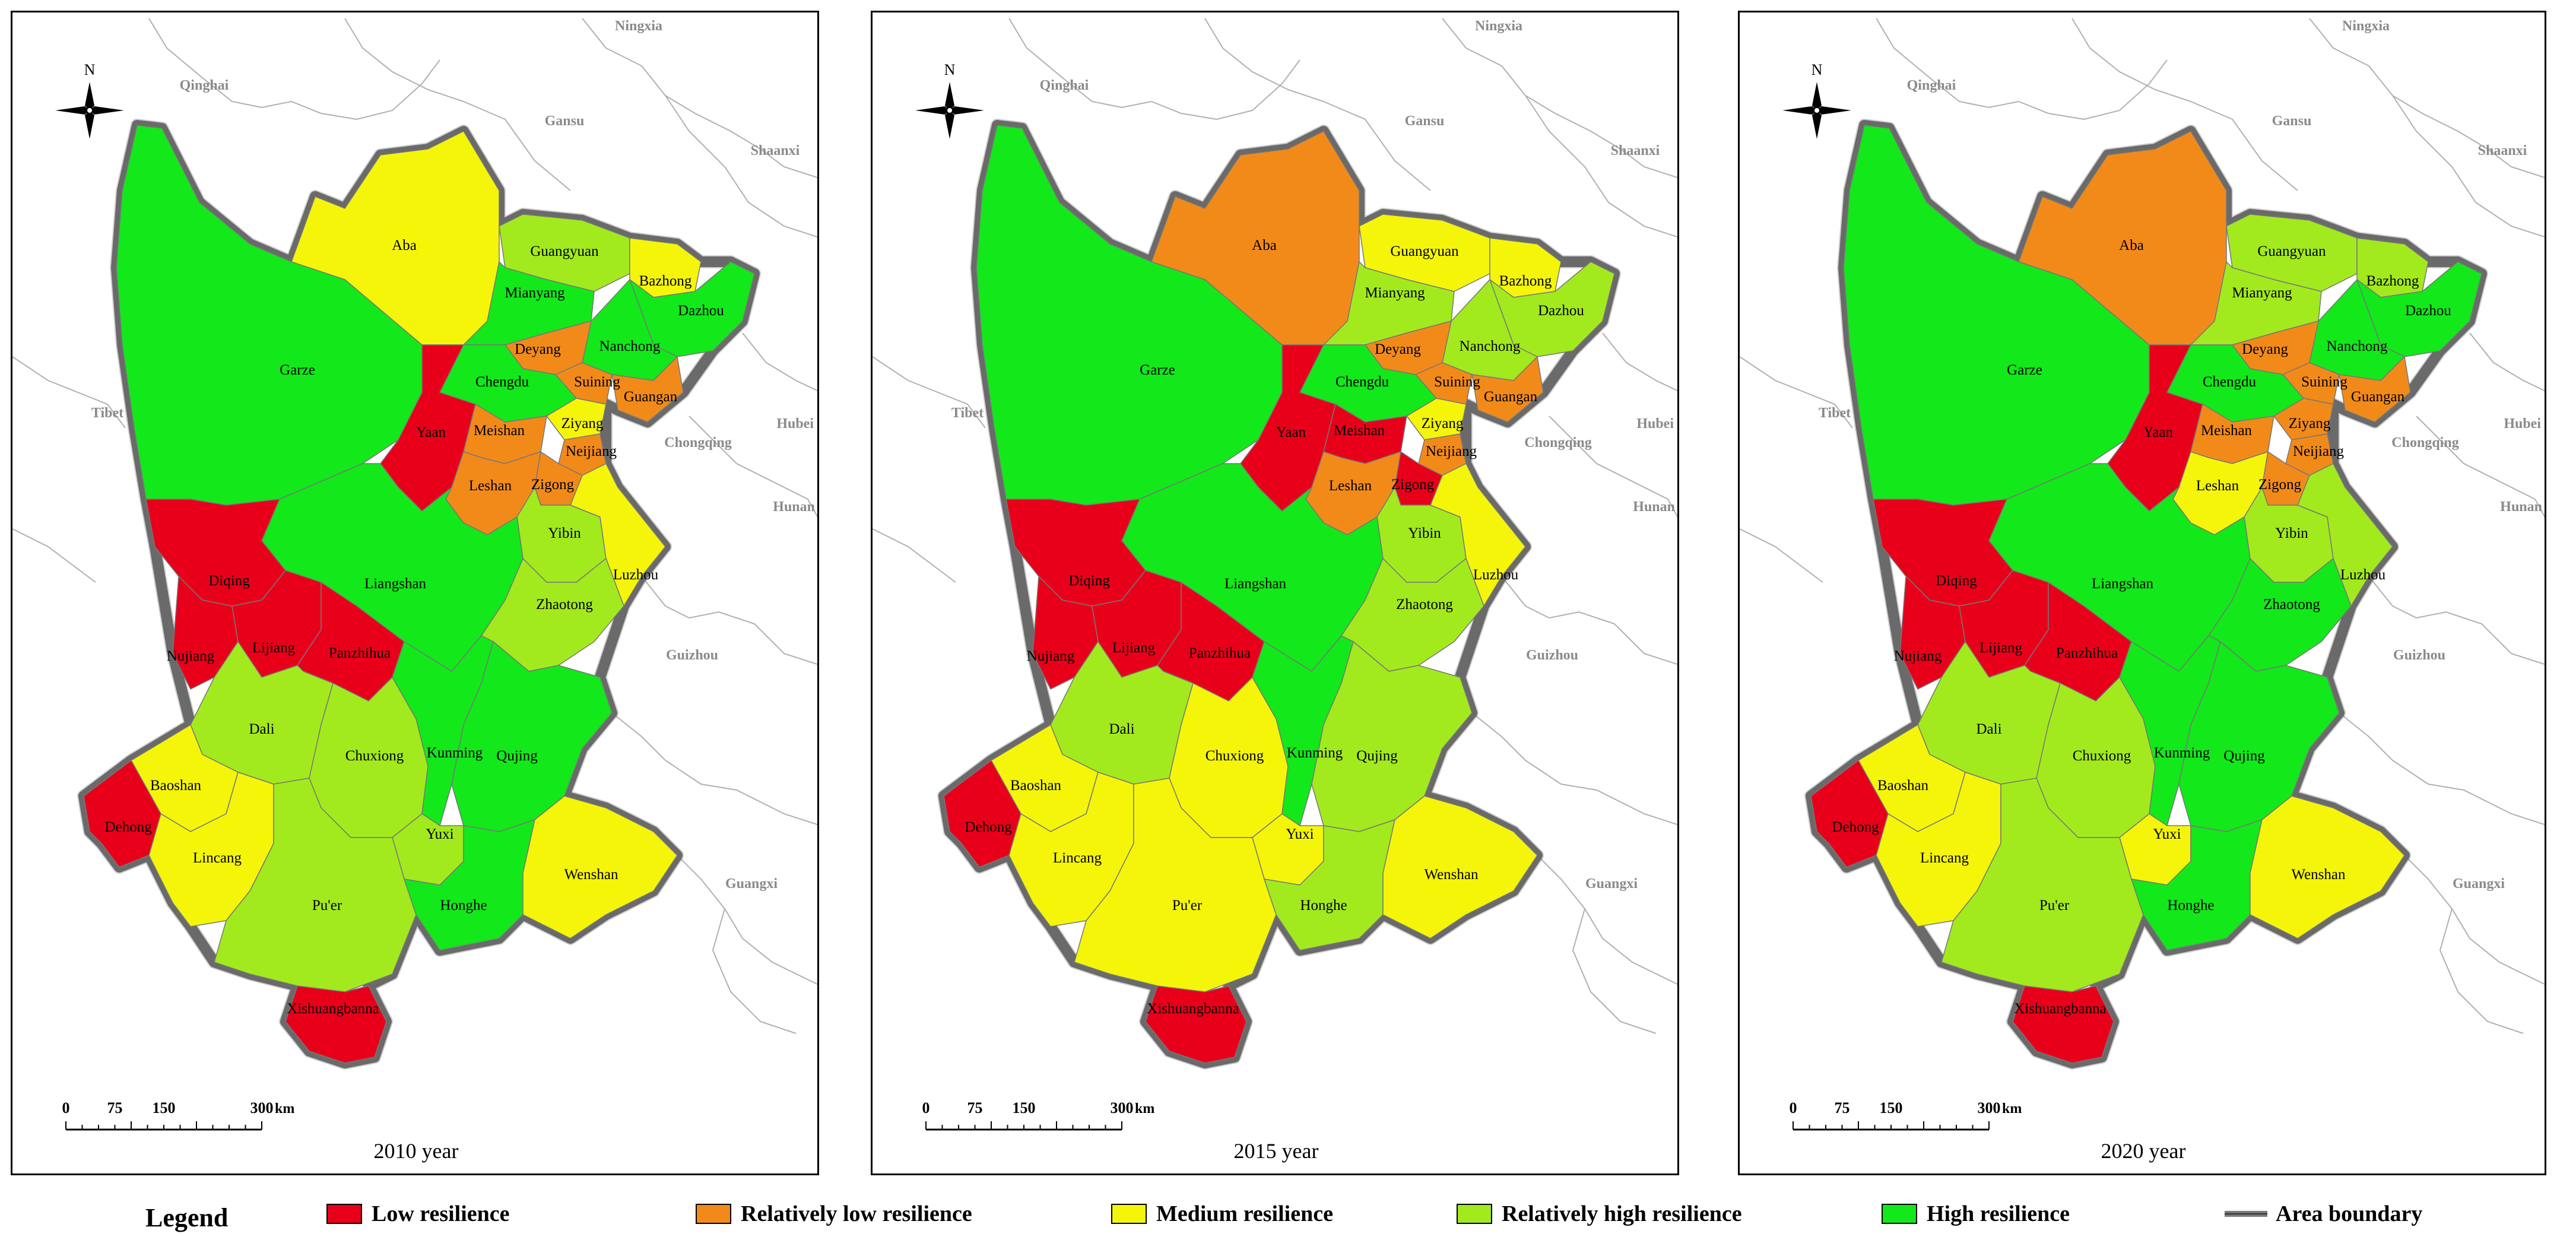  Describe the element at coordinates (1835, 413) in the screenshot. I see `neighbor-label-tibet: Tibet` at that location.